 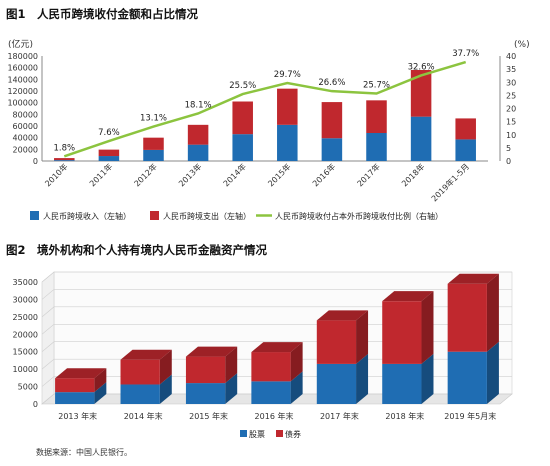 What do you see at coordinates (208, 416) in the screenshot?
I see `chart2-x-tick: 2015 年末` at bounding box center [208, 416].